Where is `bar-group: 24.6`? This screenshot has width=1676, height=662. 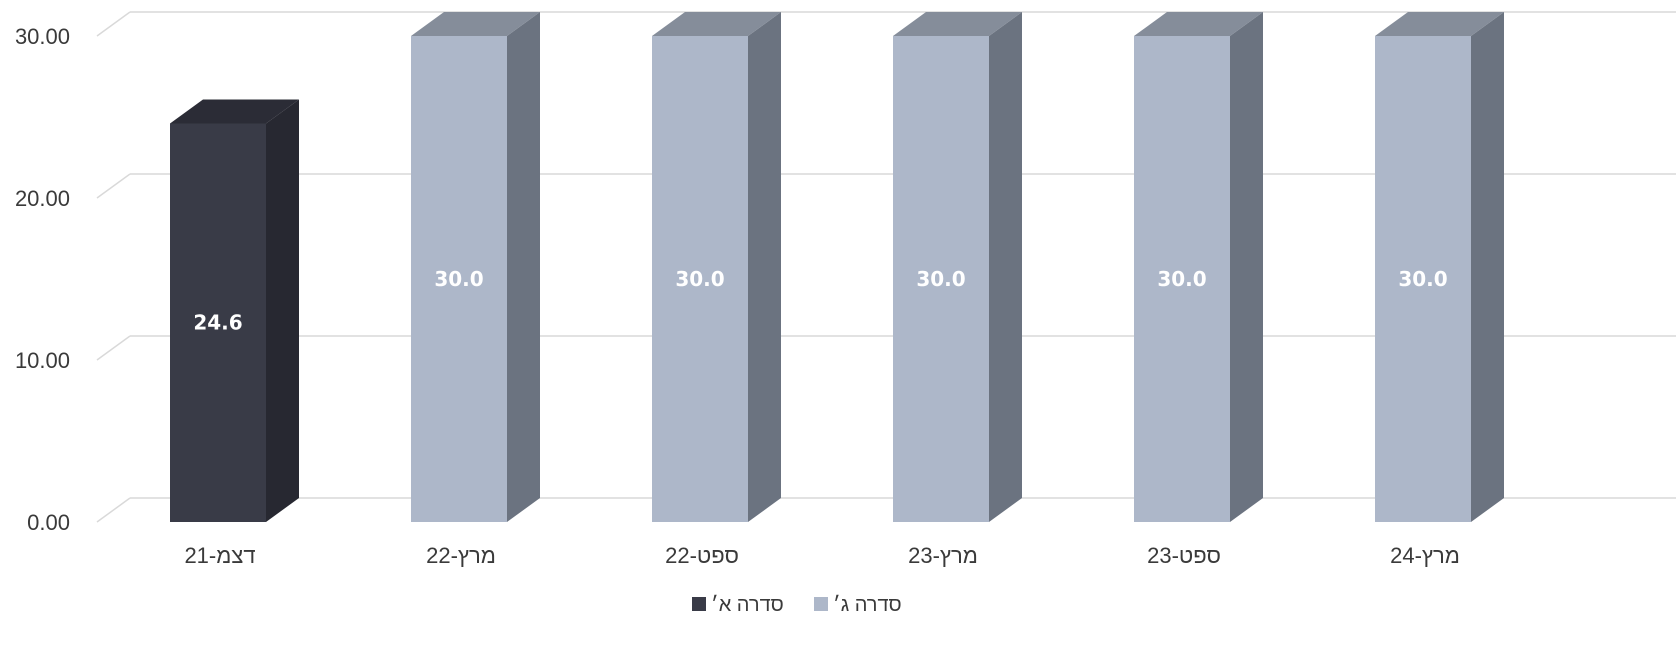 bar-group: 24.6 is located at coordinates (234, 310).